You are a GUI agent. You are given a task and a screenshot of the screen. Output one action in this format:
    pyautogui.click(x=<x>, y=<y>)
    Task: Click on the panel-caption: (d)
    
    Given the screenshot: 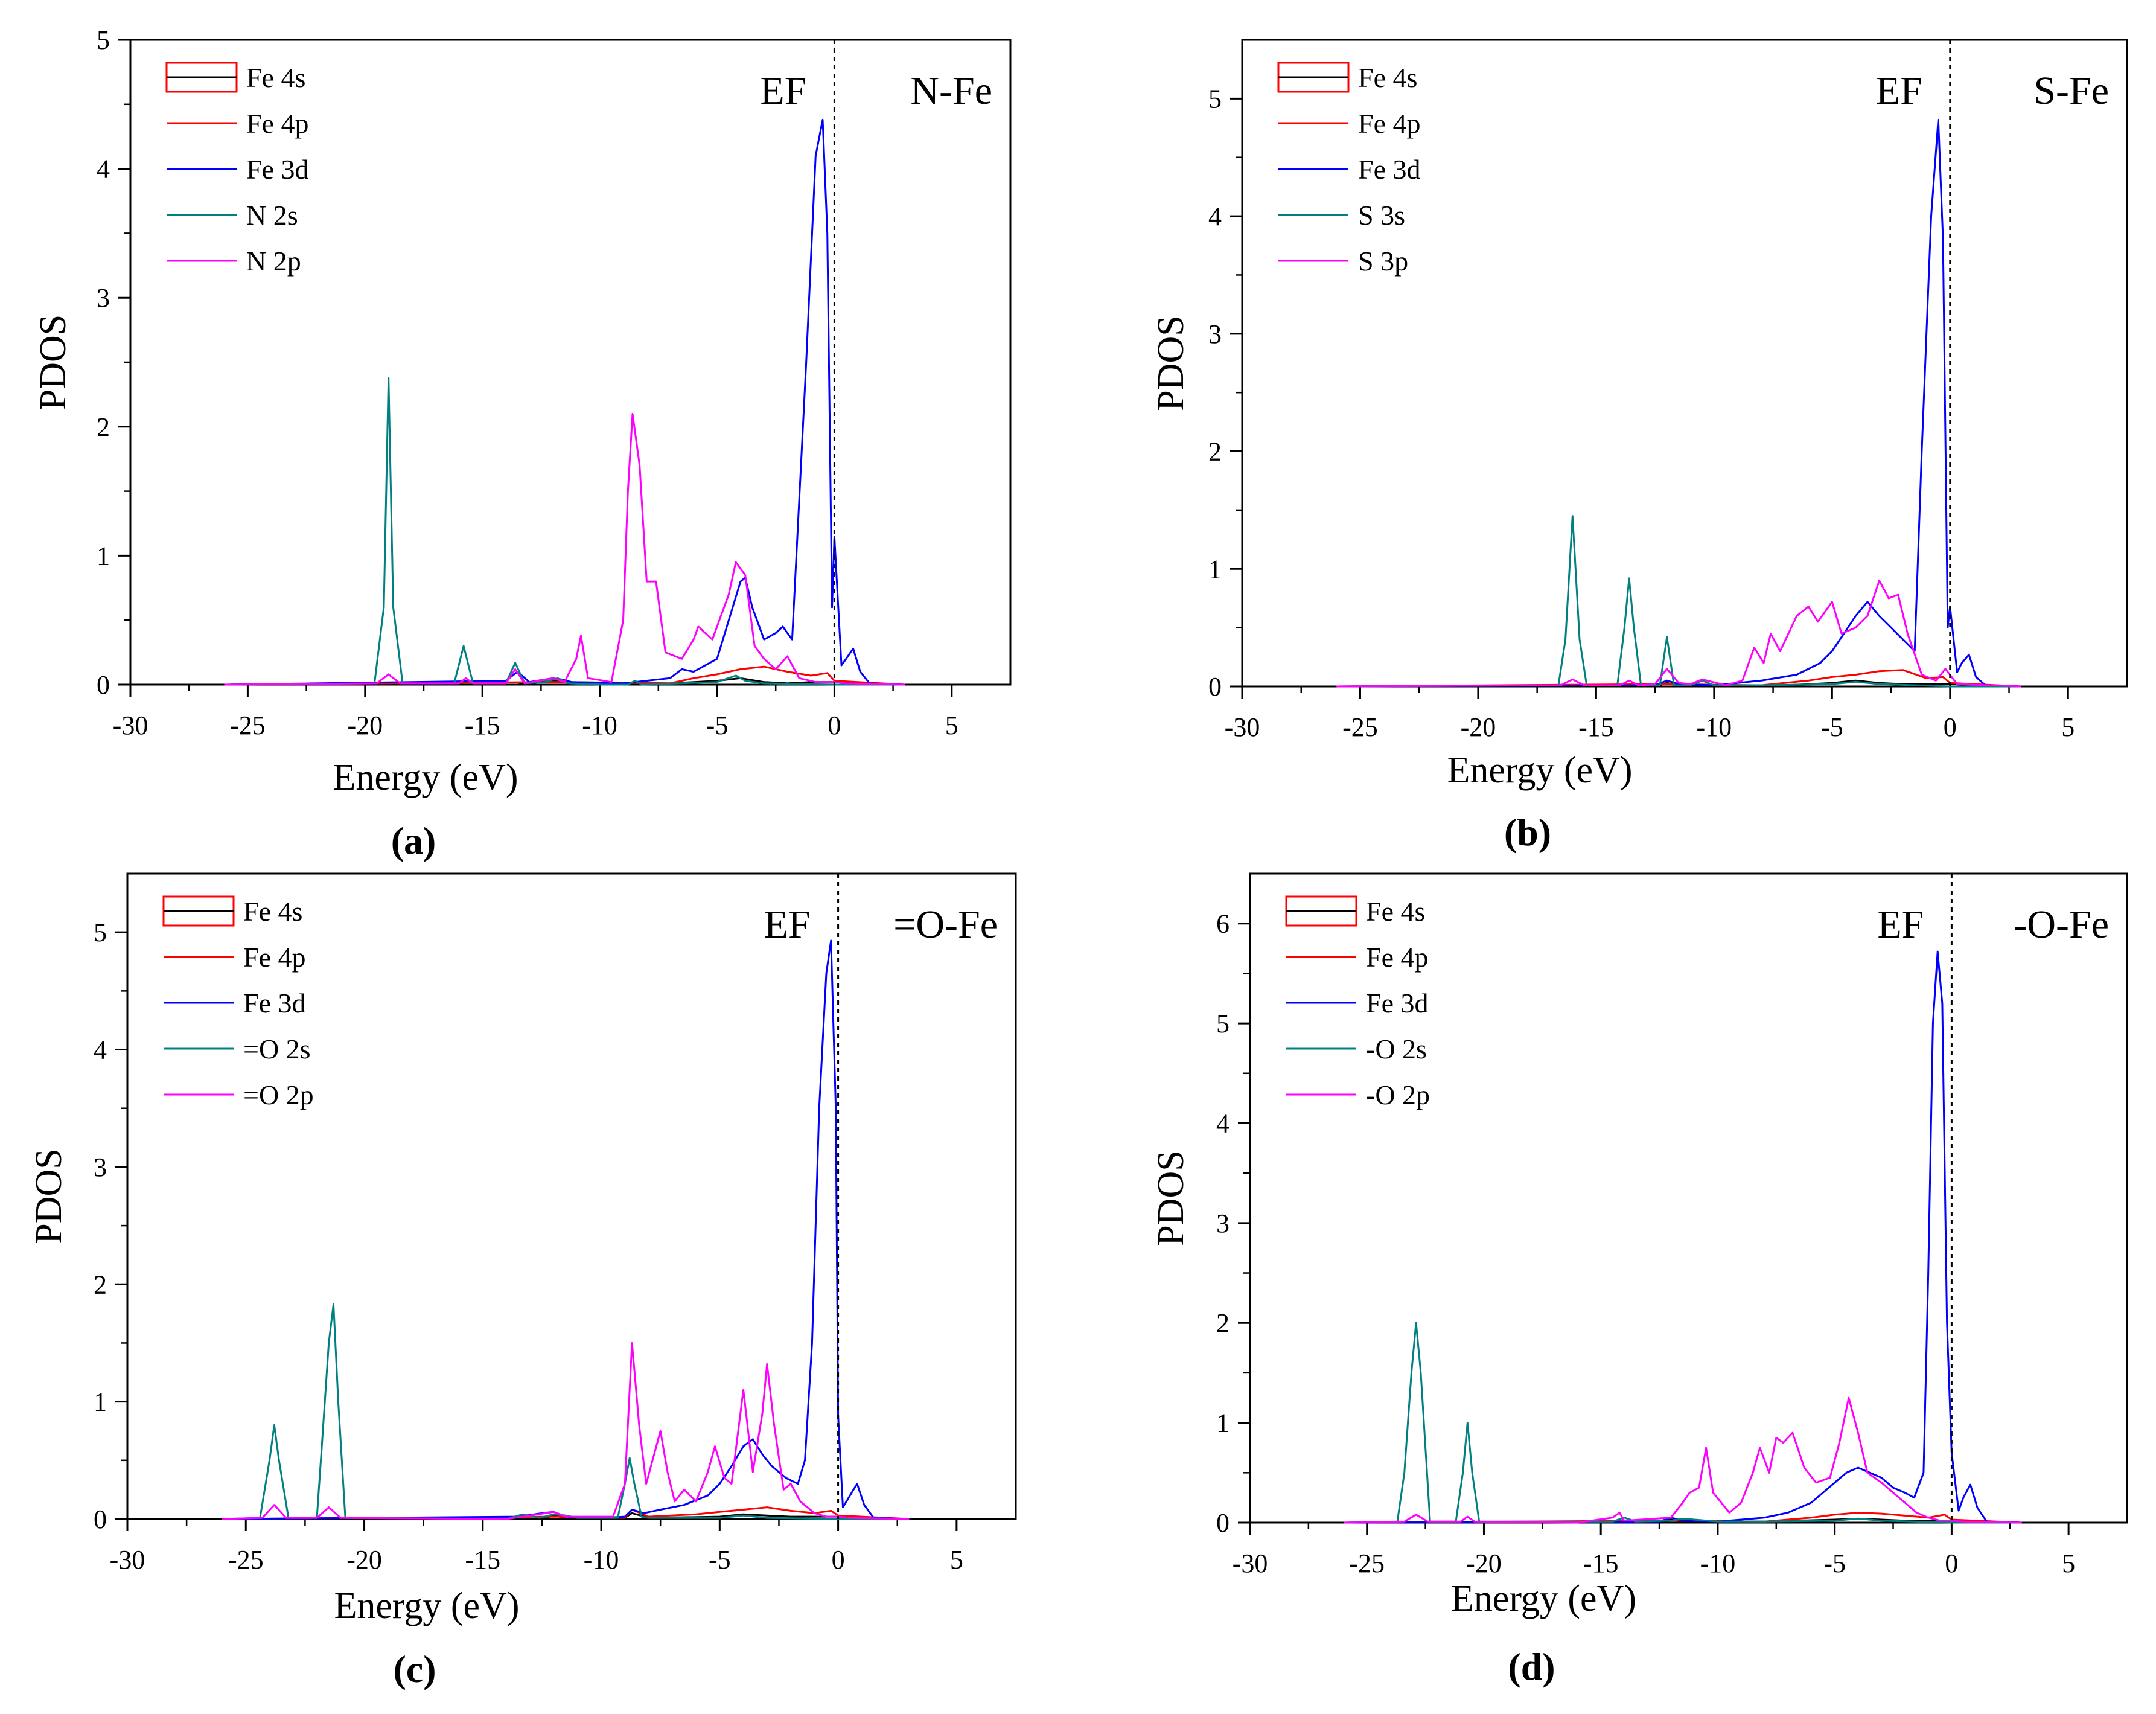 What is the action you would take?
    pyautogui.click(x=1531, y=1666)
    